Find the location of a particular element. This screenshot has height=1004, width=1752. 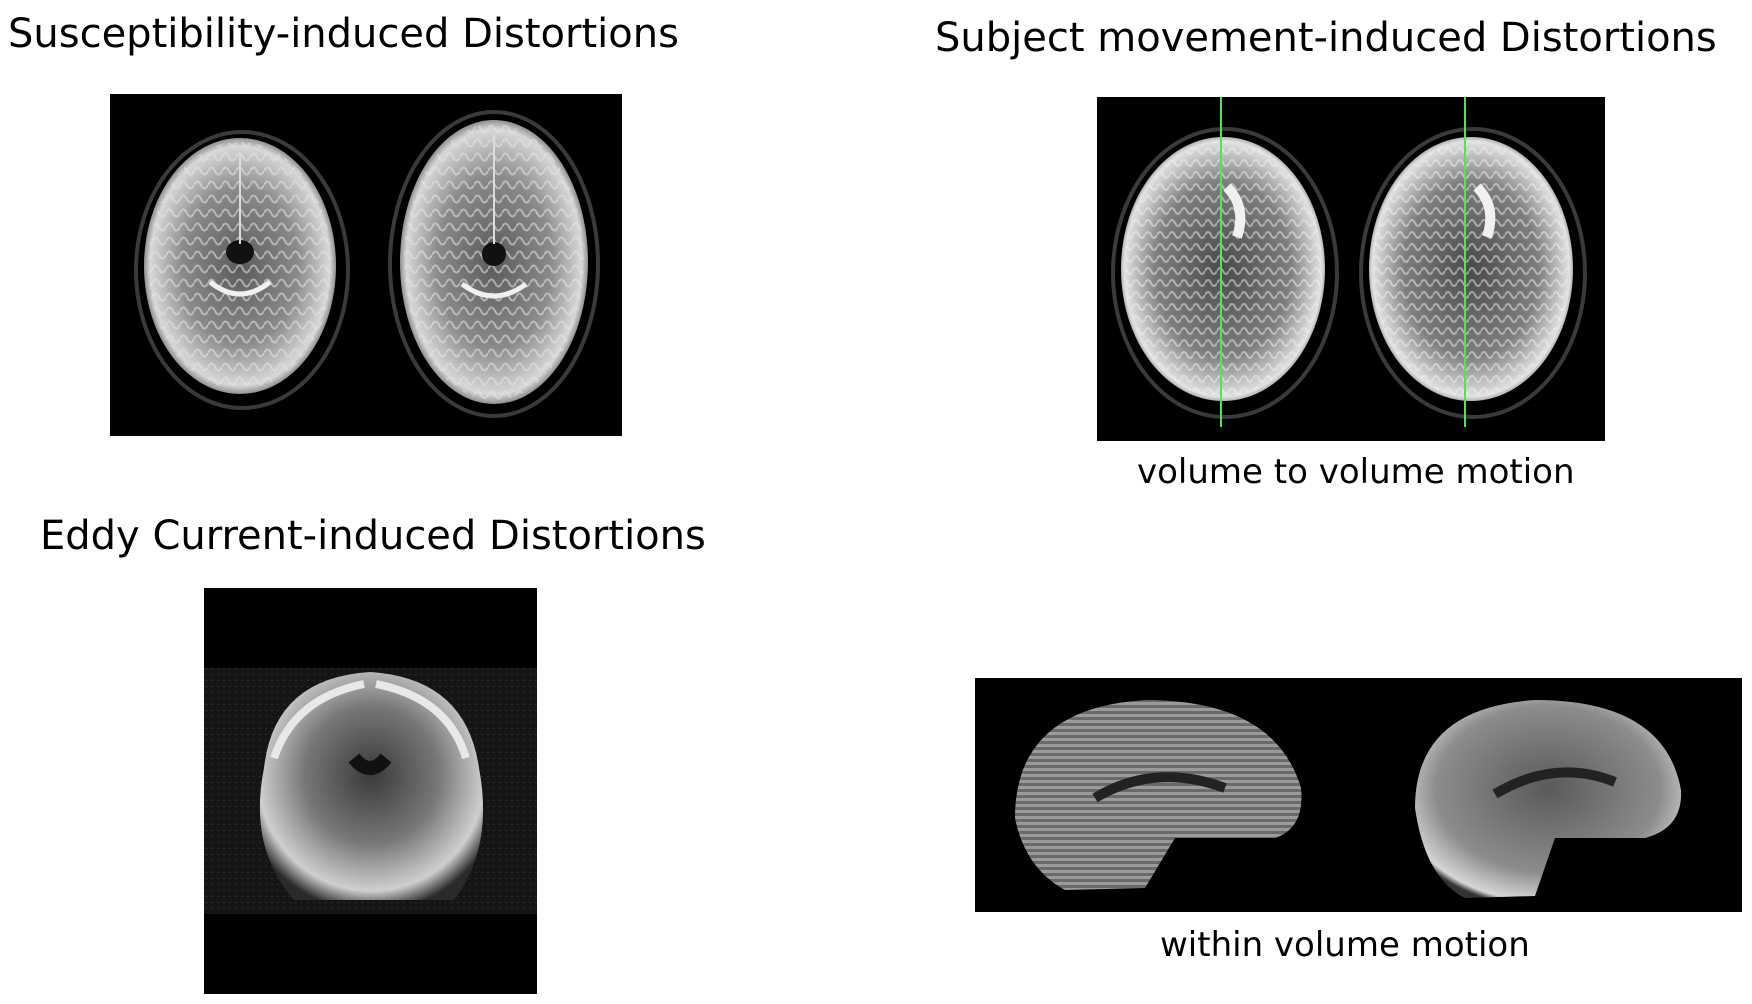

eddy-current-coronal-slice is located at coordinates (370, 791).